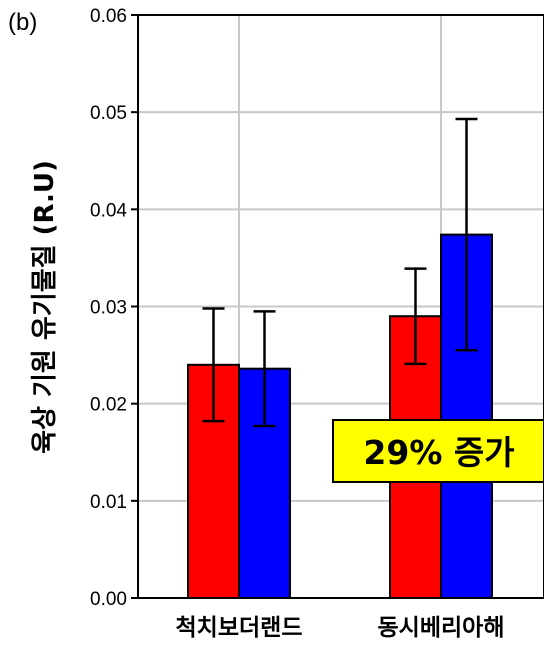 The image size is (544, 648). What do you see at coordinates (108, 599) in the screenshot?
I see `y-tick-label-0: 0.00` at bounding box center [108, 599].